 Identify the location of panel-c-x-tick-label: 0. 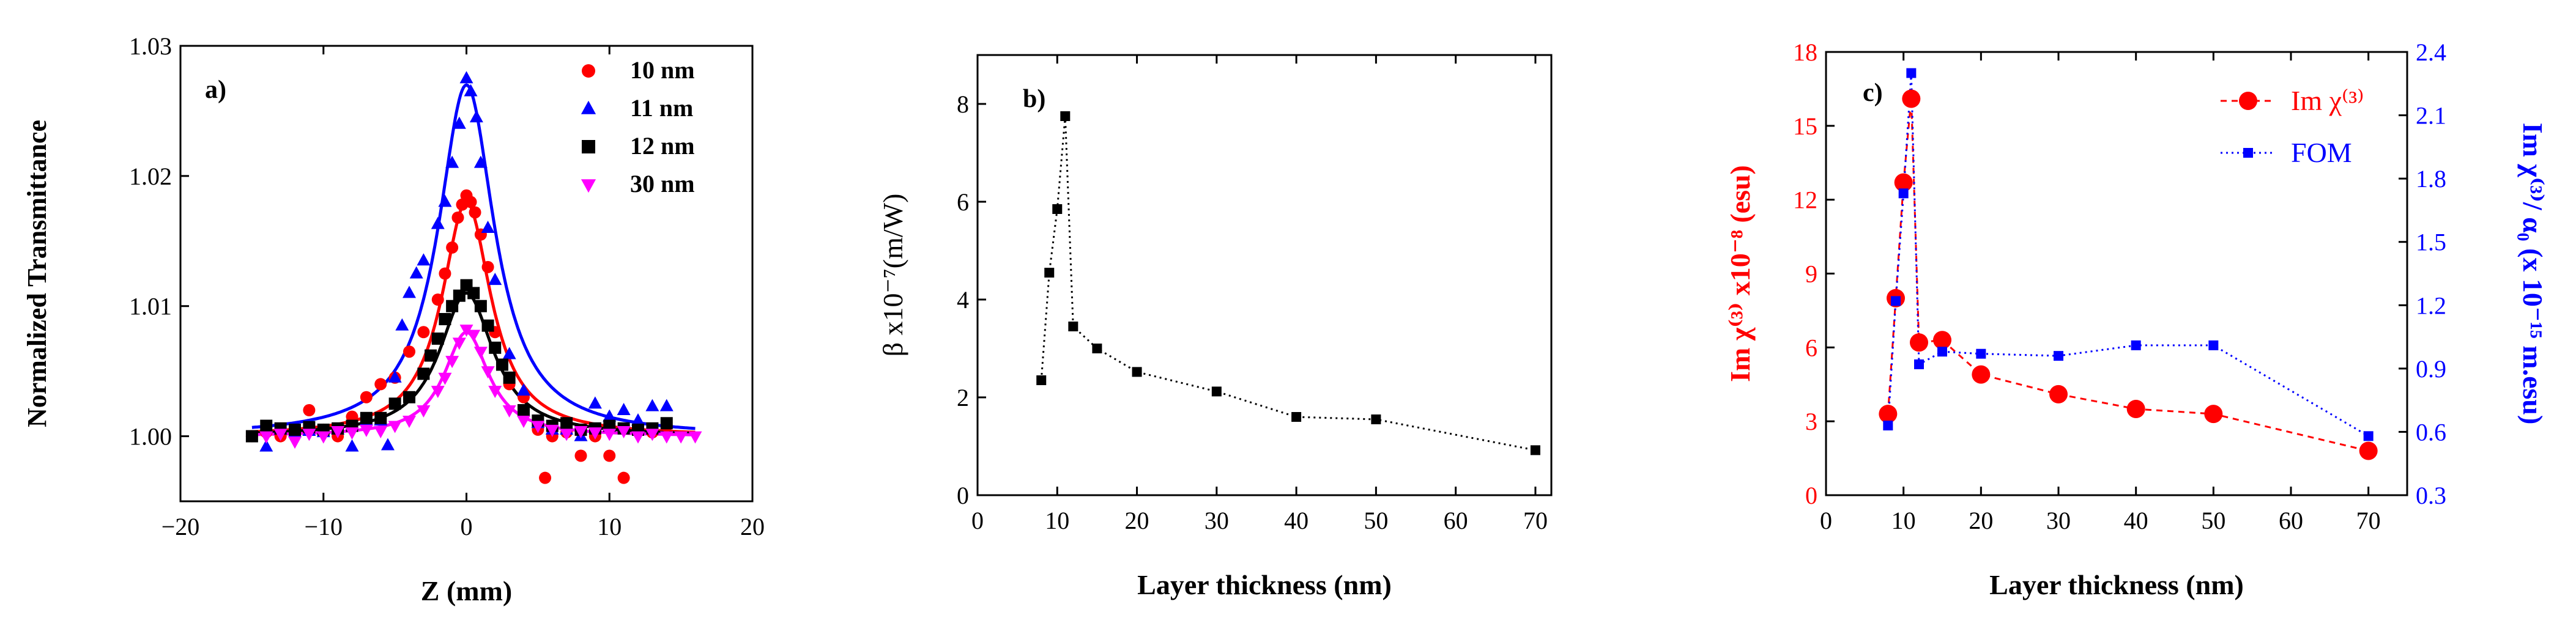
(1826, 520).